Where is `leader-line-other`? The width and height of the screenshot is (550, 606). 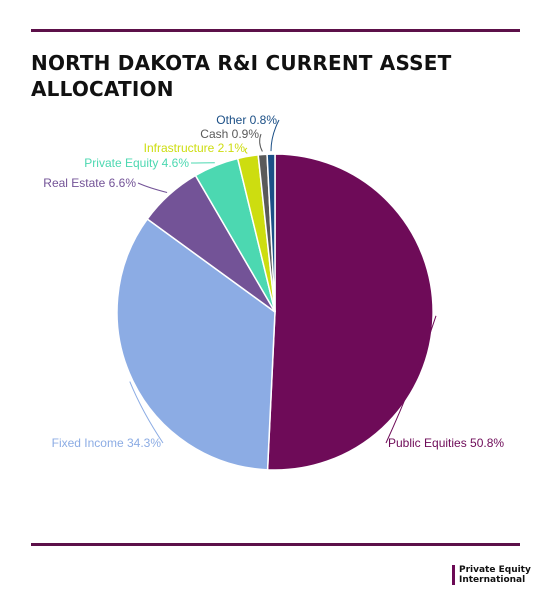 leader-line-other is located at coordinates (275, 135).